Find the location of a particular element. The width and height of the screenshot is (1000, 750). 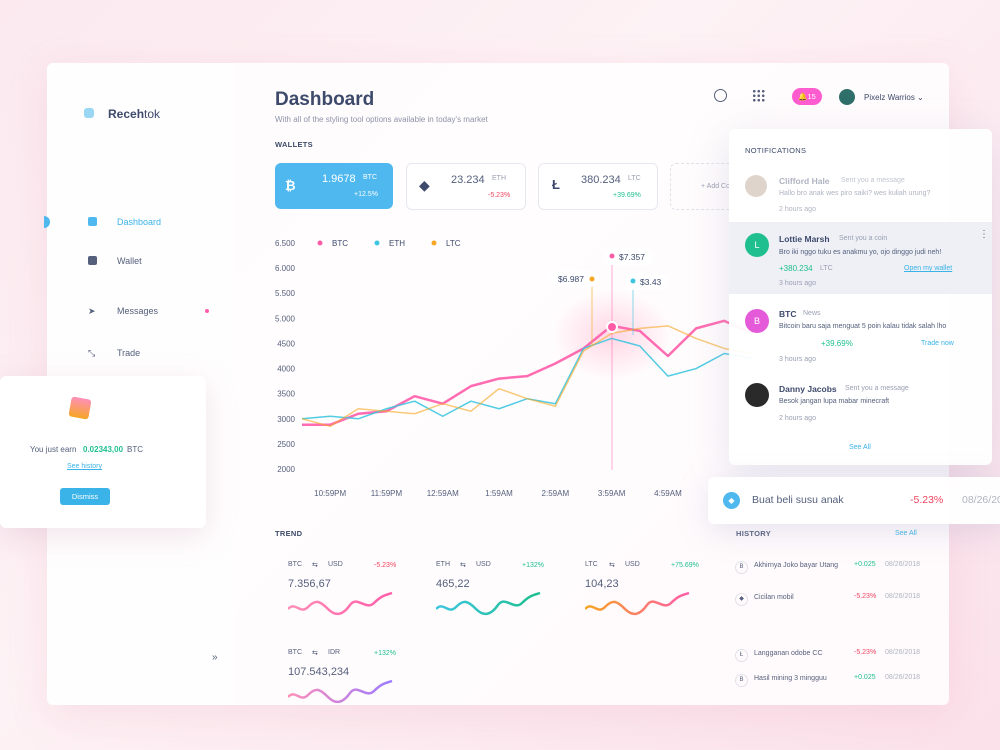

notification-badge: 🔔15 is located at coordinates (807, 96).